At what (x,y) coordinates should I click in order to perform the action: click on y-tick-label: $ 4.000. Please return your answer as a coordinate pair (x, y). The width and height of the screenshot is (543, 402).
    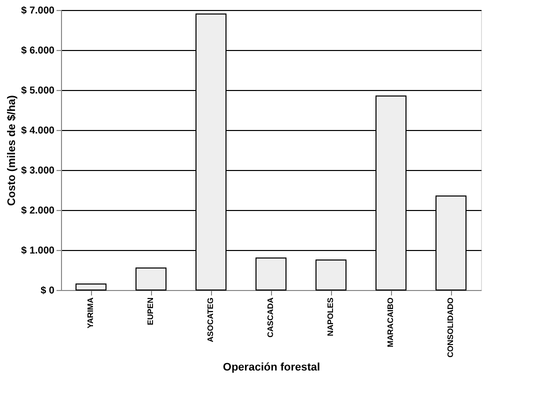
    Looking at the image, I should click on (38, 131).